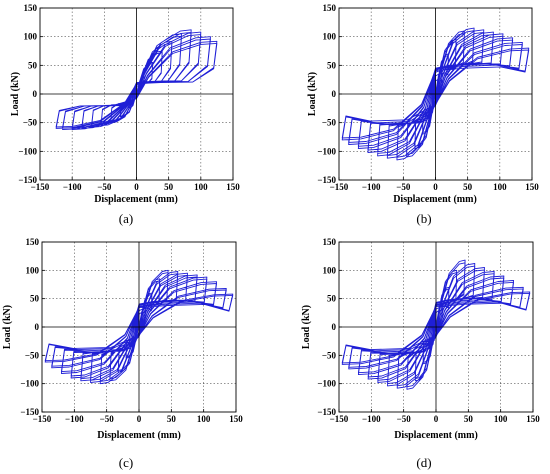 Image resolution: width=550 pixels, height=474 pixels. Describe the element at coordinates (306, 327) in the screenshot. I see `y-axis-title-d: Load (kN)` at that location.